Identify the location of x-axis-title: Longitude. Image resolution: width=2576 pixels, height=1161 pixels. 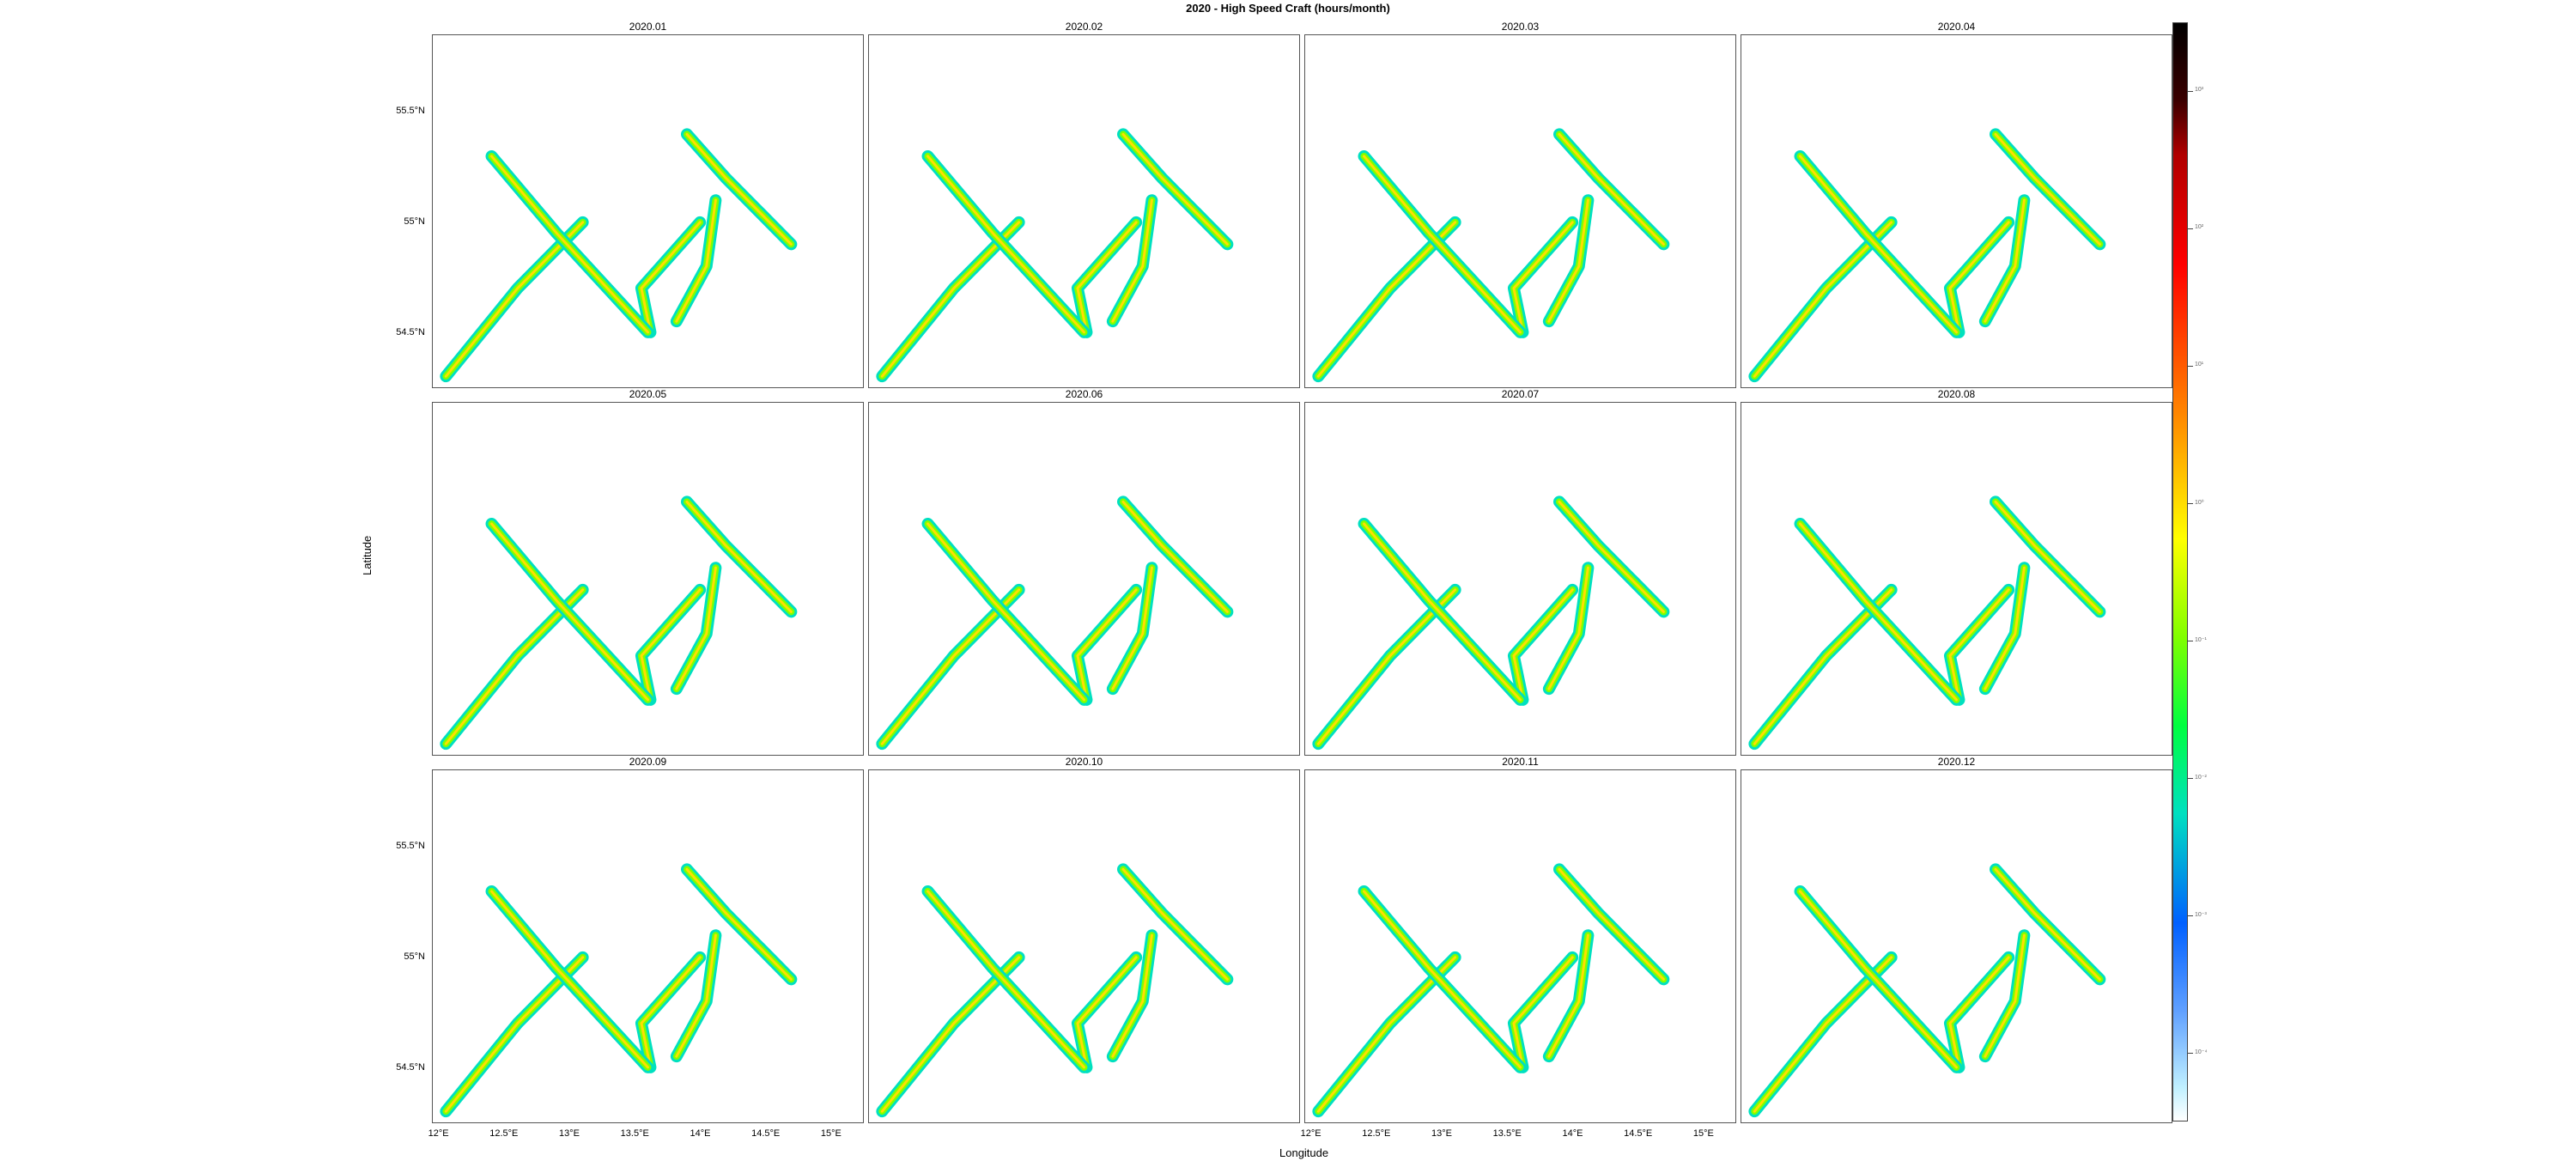
(1304, 1152).